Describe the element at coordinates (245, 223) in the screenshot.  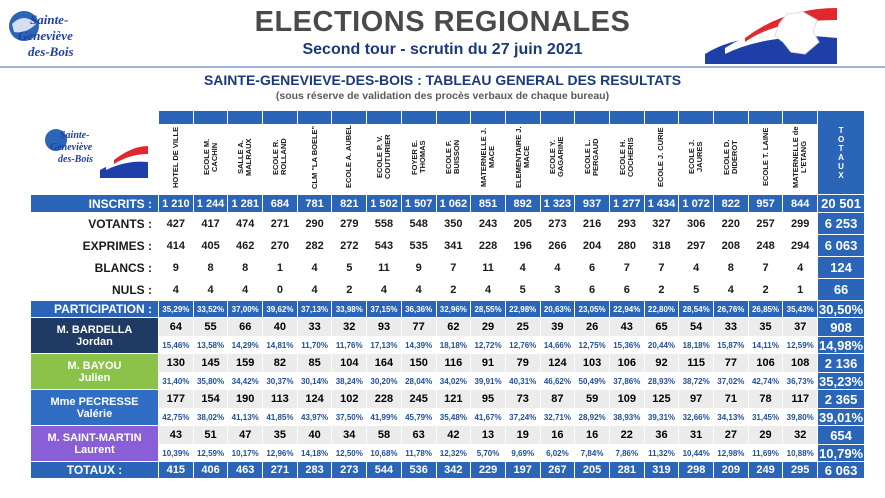
I see `cell-value: 474` at that location.